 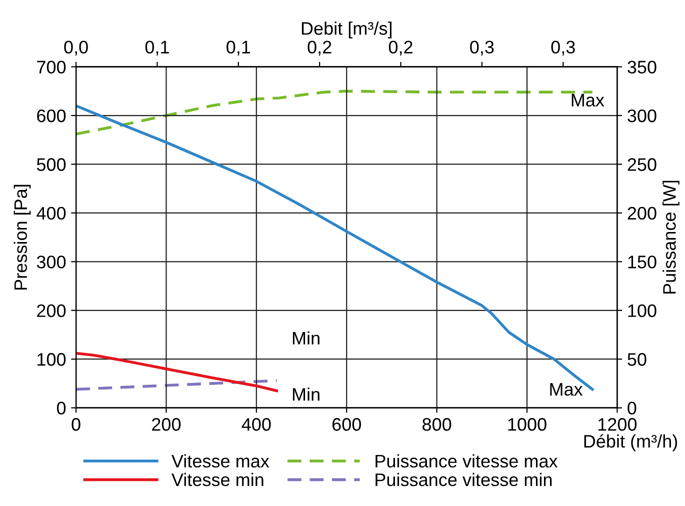 What do you see at coordinates (637, 359) in the screenshot?
I see `y2-tick-label: 50` at bounding box center [637, 359].